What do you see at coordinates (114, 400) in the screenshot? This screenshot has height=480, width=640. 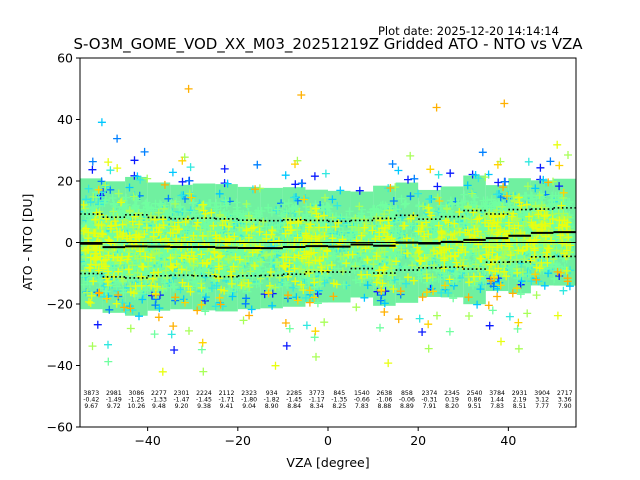 I see `bin-mean-label: -1.49` at bounding box center [114, 400].